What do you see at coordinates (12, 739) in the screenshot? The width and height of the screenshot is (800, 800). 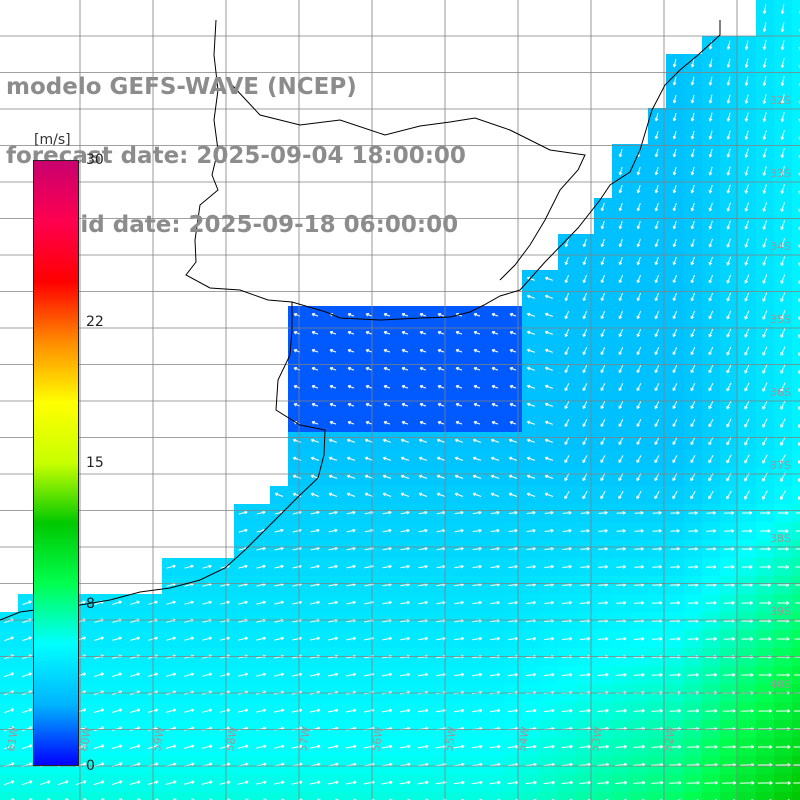 I see `longitude-label: 61W` at bounding box center [12, 739].